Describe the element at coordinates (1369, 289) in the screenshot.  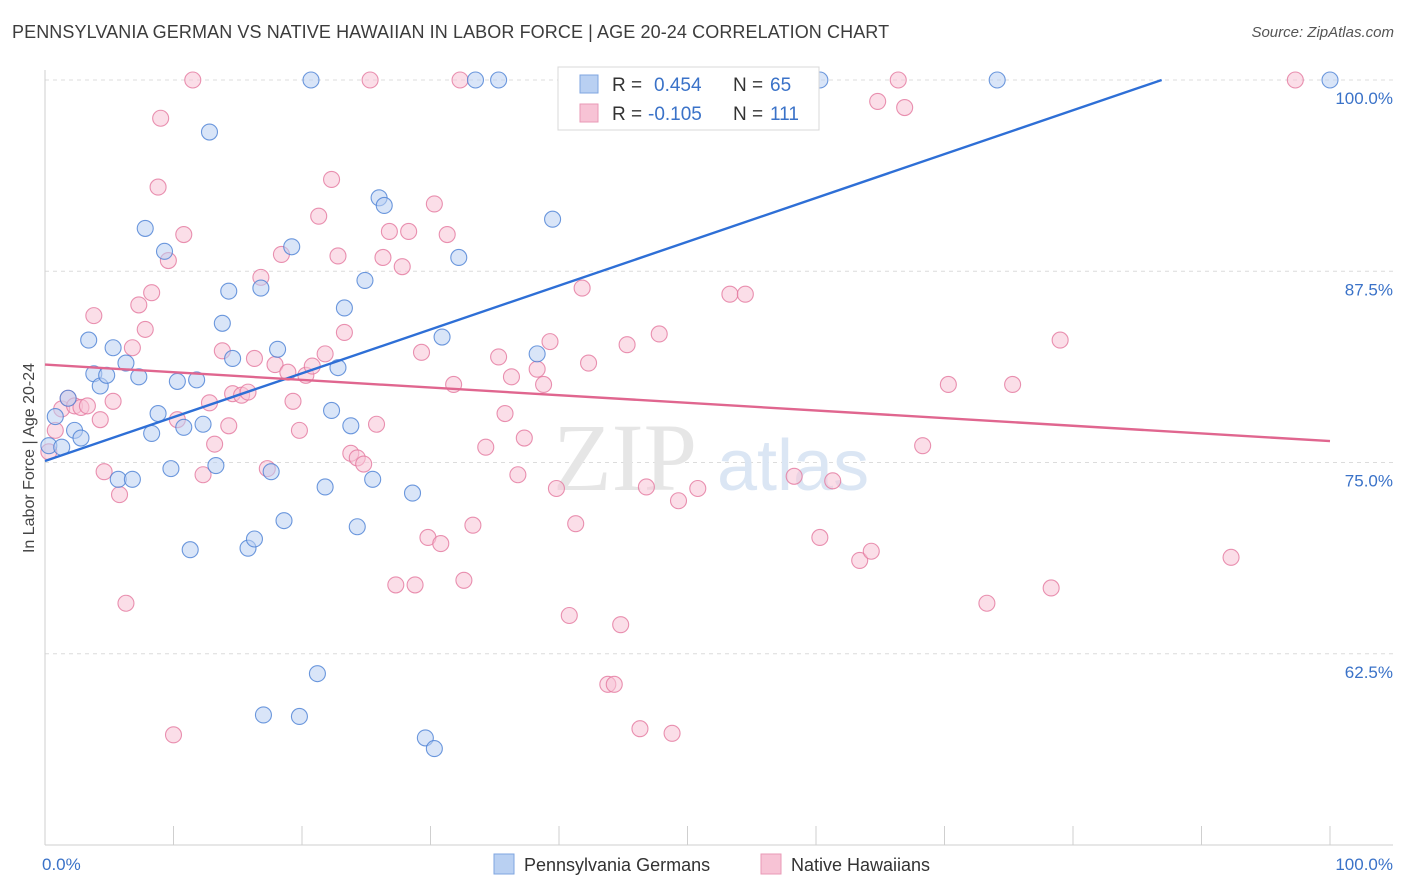
I see `y-tick-label: 87.5%` at that location.